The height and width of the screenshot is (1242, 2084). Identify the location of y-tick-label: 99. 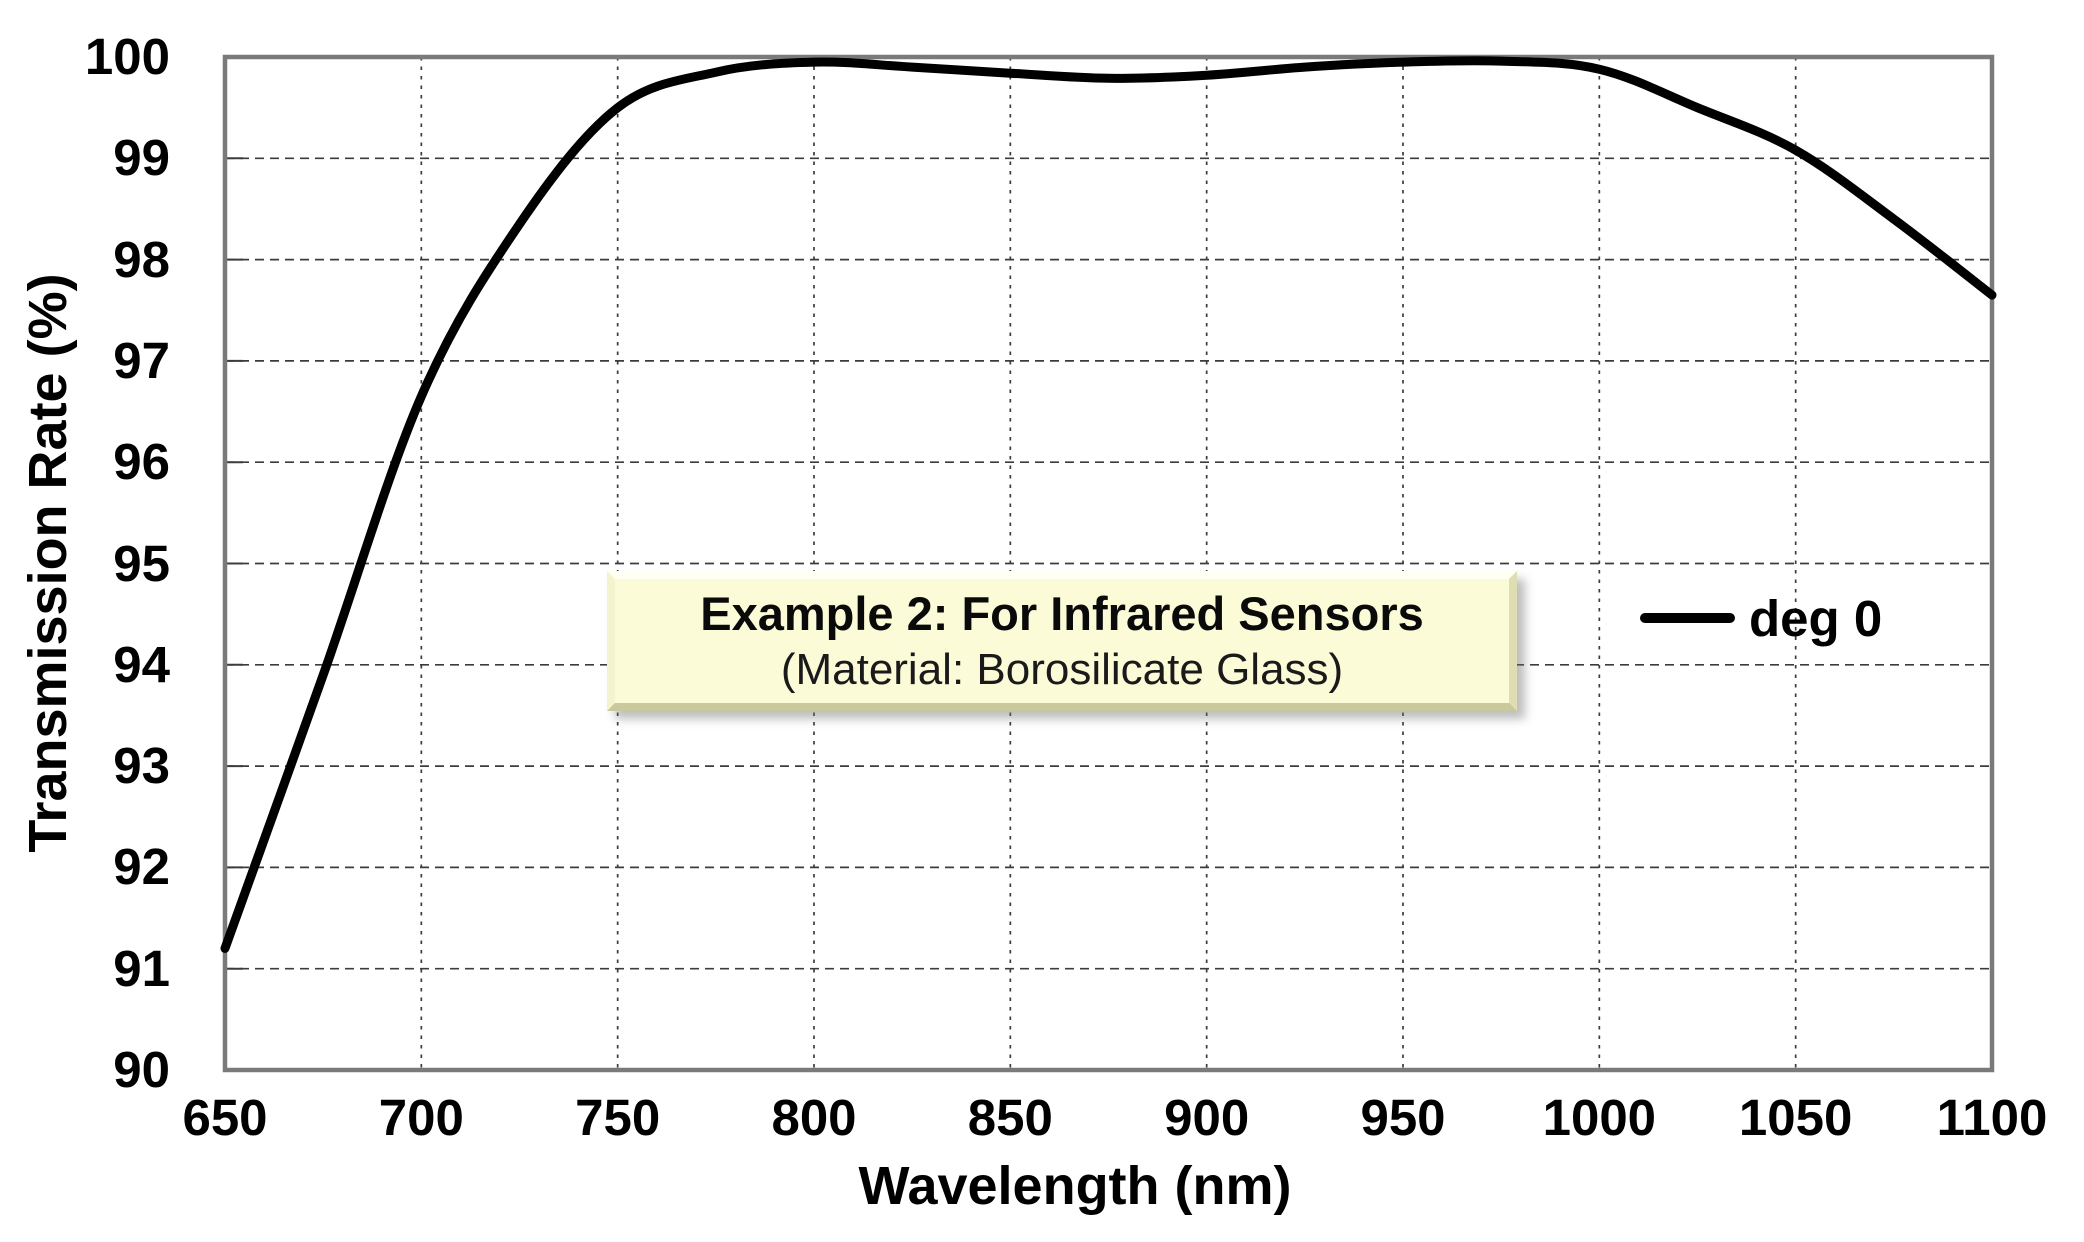
(141, 158).